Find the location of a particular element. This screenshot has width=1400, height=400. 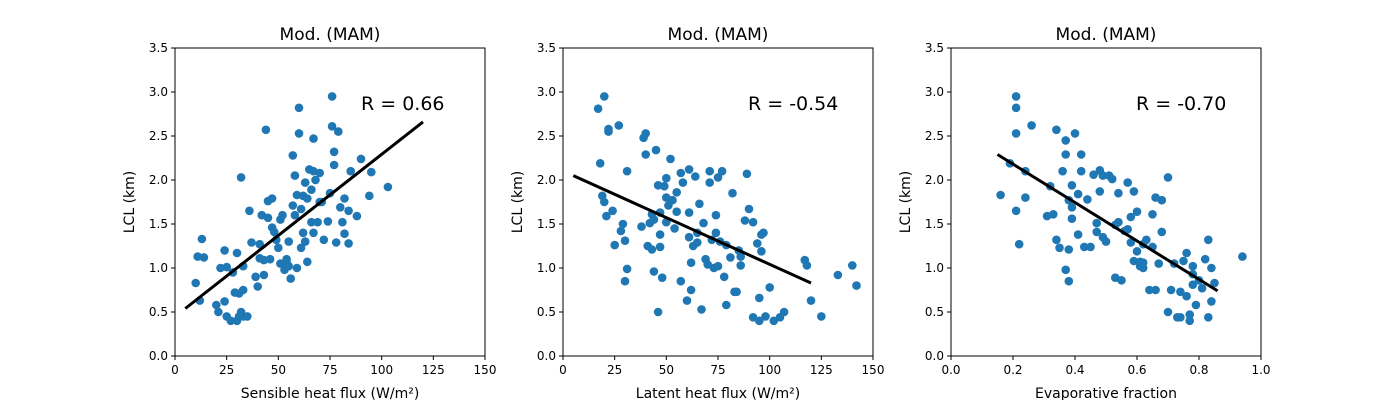

x-tick-label: 75 is located at coordinates (717, 370).